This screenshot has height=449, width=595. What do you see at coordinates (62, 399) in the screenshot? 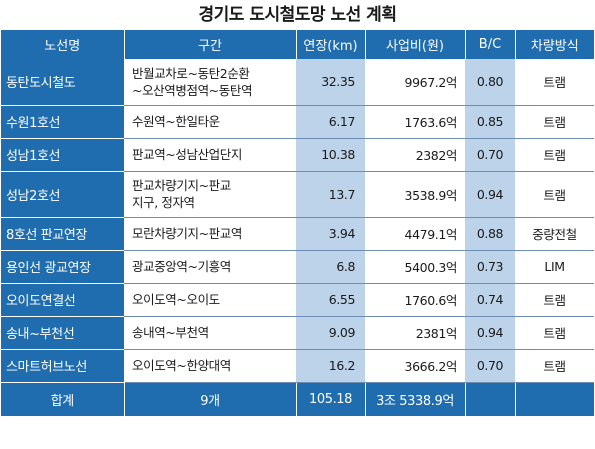
I see `total-label: 합계` at bounding box center [62, 399].